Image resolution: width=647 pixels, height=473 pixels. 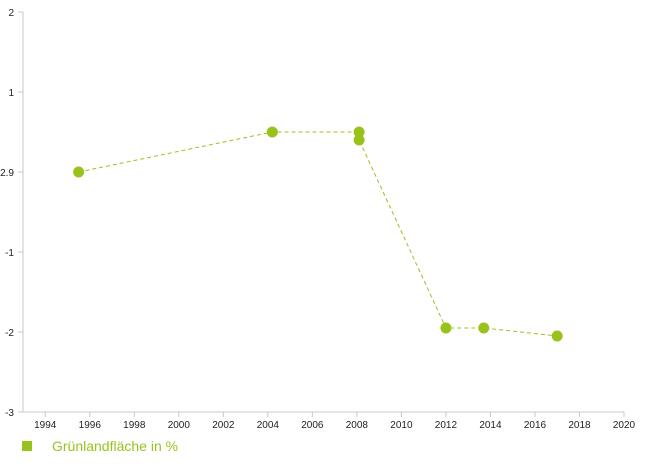 What do you see at coordinates (9, 253) in the screenshot?
I see `y-tick-label: -1` at bounding box center [9, 253].